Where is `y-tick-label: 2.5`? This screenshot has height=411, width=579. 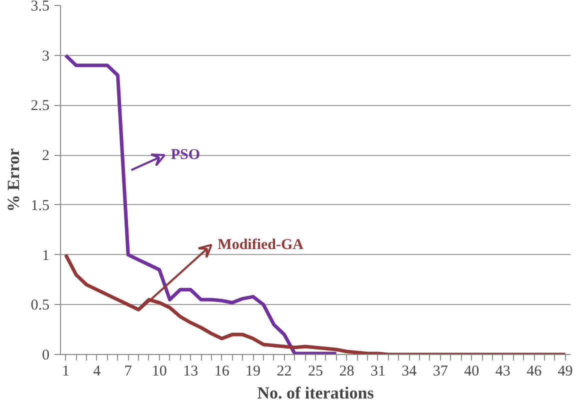
y-tick-label: 2.5 is located at coordinates (40, 106).